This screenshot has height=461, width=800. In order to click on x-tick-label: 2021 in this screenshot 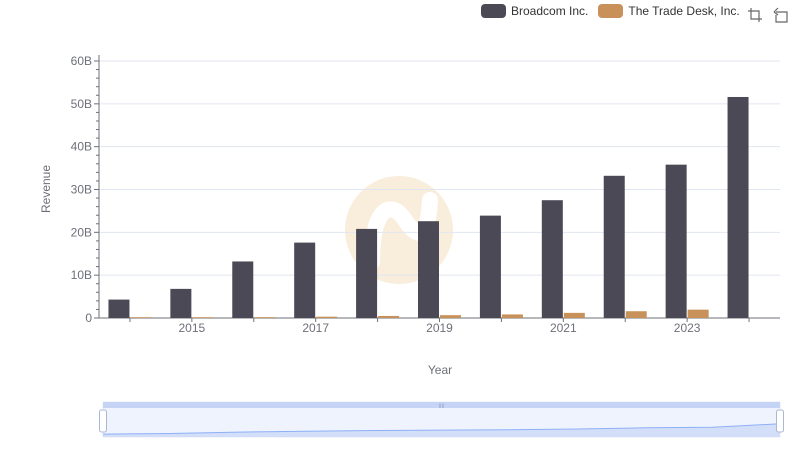, I will do `click(563, 328)`.